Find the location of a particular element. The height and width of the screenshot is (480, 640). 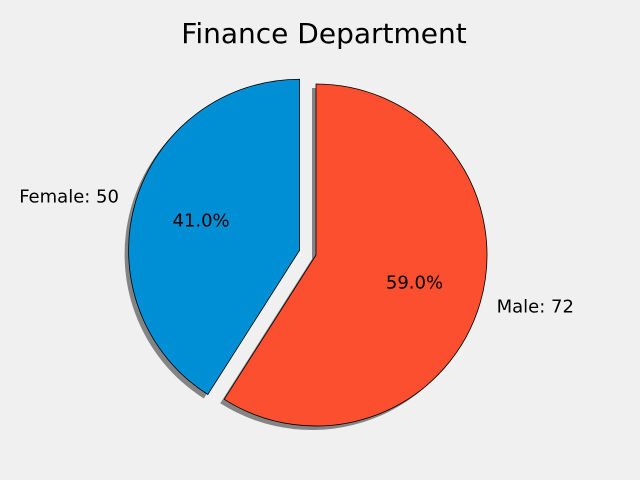

chart-title: Finance Department is located at coordinates (323, 33).